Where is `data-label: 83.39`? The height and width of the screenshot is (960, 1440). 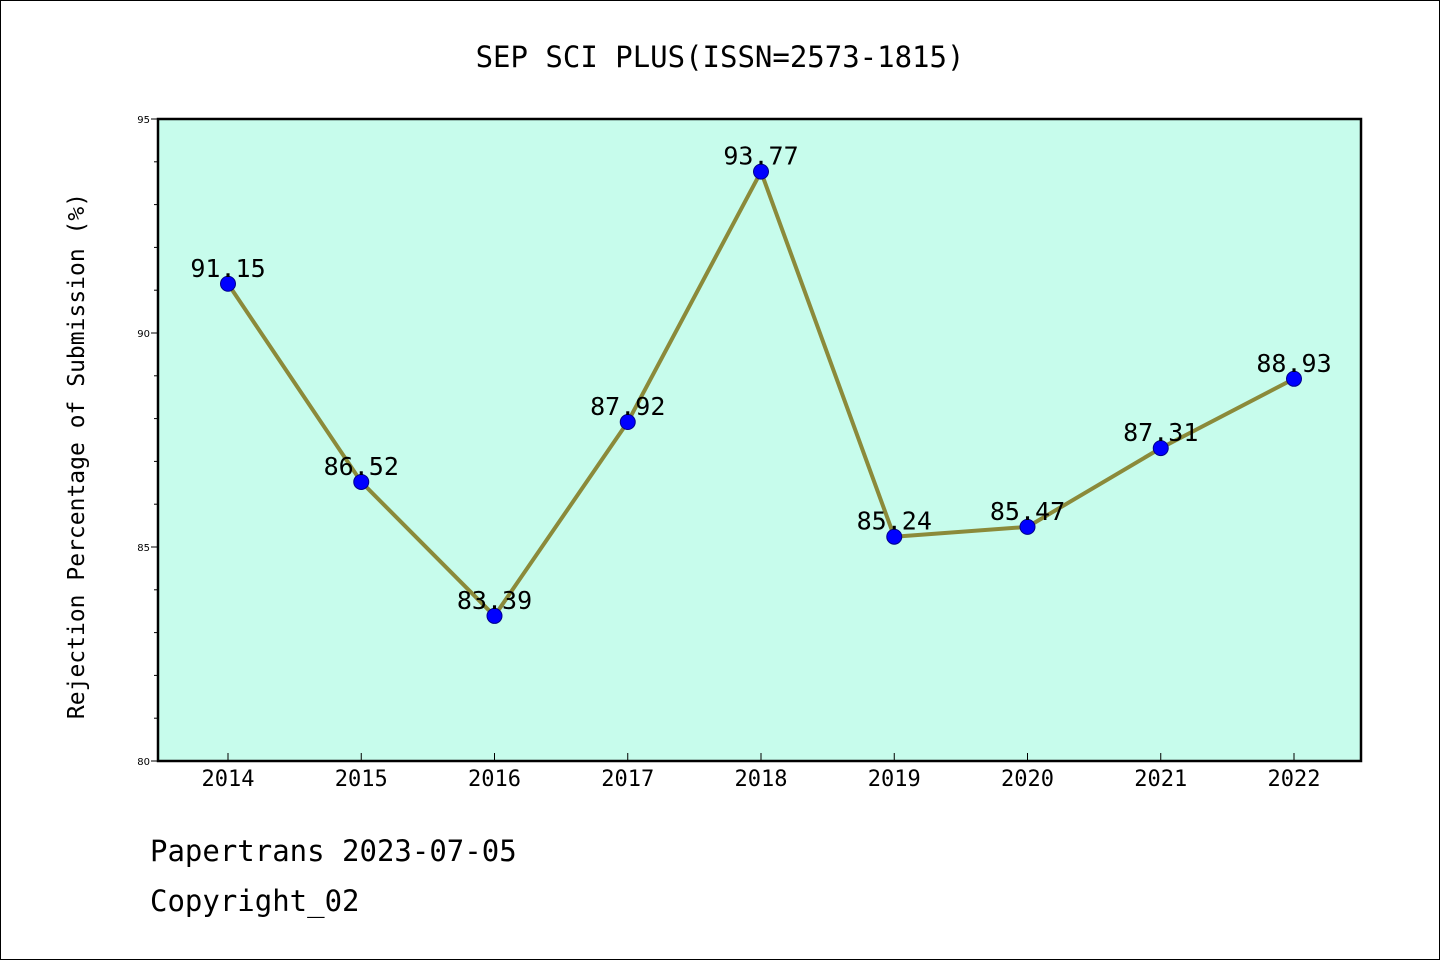 data-label: 83.39 is located at coordinates (494, 600).